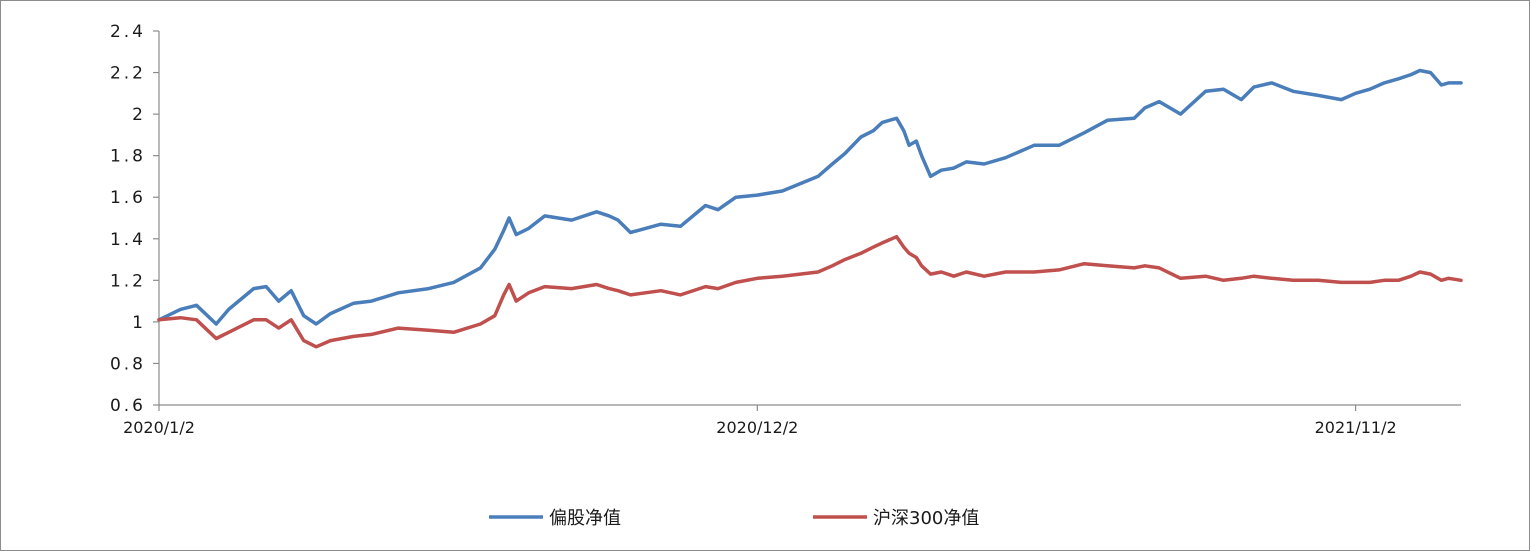 Image resolution: width=1530 pixels, height=554 pixels. I want to click on y-tick-label: 1.2, so click(128, 281).